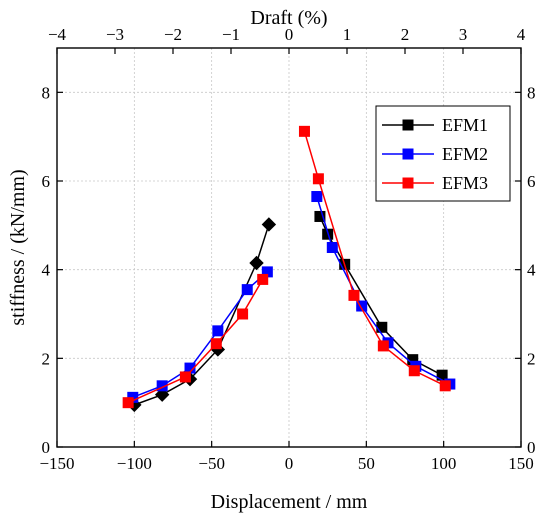  What do you see at coordinates (465, 183) in the screenshot?
I see `legend-label-efm3: EFM3` at bounding box center [465, 183].